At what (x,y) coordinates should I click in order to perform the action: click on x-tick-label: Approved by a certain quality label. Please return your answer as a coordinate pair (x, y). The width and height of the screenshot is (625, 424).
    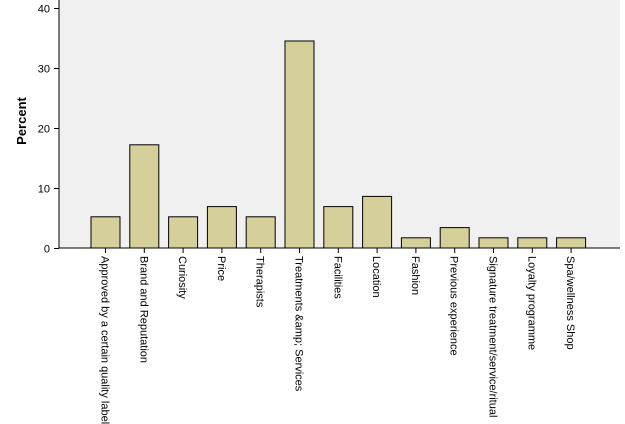
    Looking at the image, I should click on (105, 340).